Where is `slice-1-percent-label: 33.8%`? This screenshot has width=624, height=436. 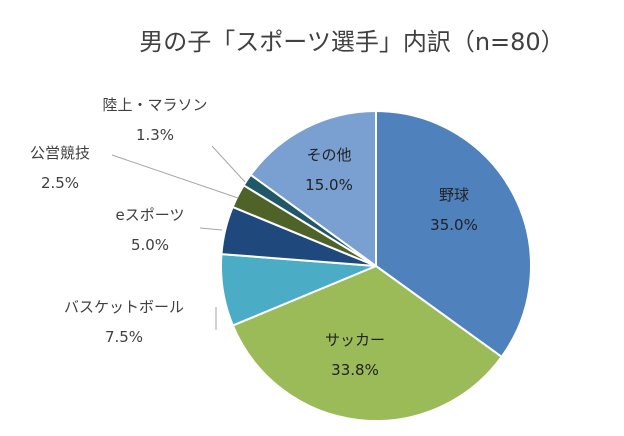
slice-1-percent-label: 33.8% is located at coordinates (355, 370).